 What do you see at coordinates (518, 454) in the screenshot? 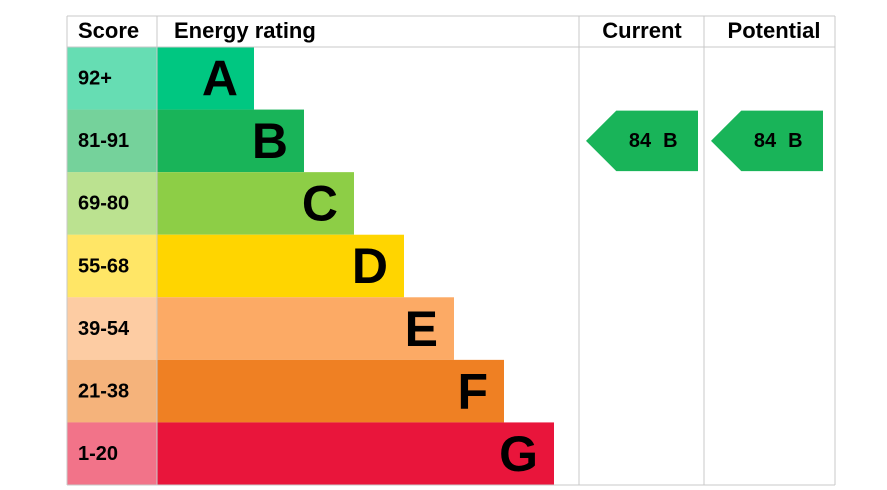
I see `band-letter: G` at bounding box center [518, 454].